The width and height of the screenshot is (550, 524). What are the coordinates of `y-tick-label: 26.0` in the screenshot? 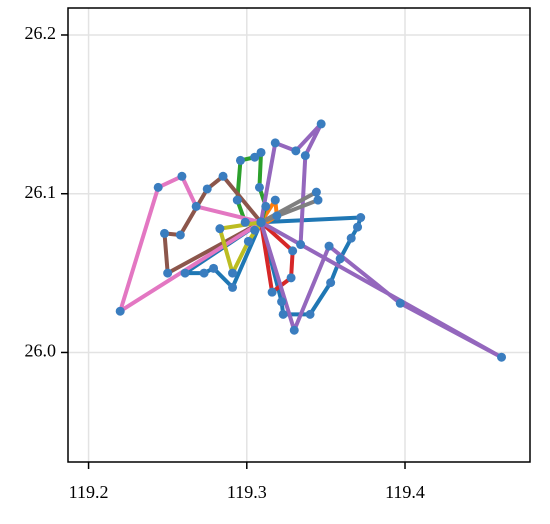 It's located at (41, 351).